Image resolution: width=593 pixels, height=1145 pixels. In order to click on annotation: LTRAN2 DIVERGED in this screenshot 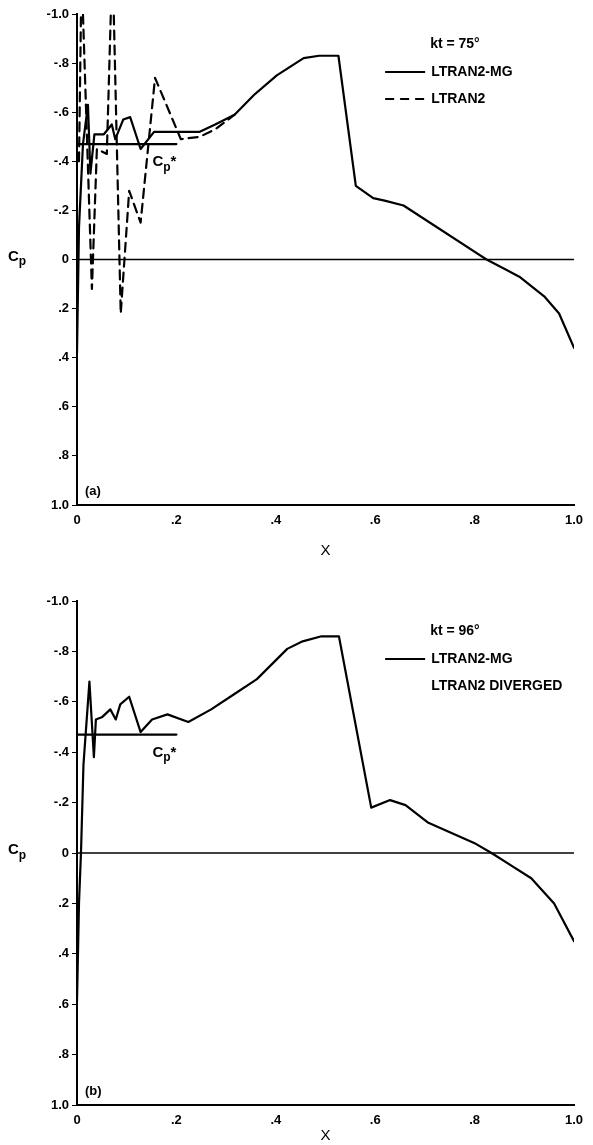, I will do `click(497, 684)`.